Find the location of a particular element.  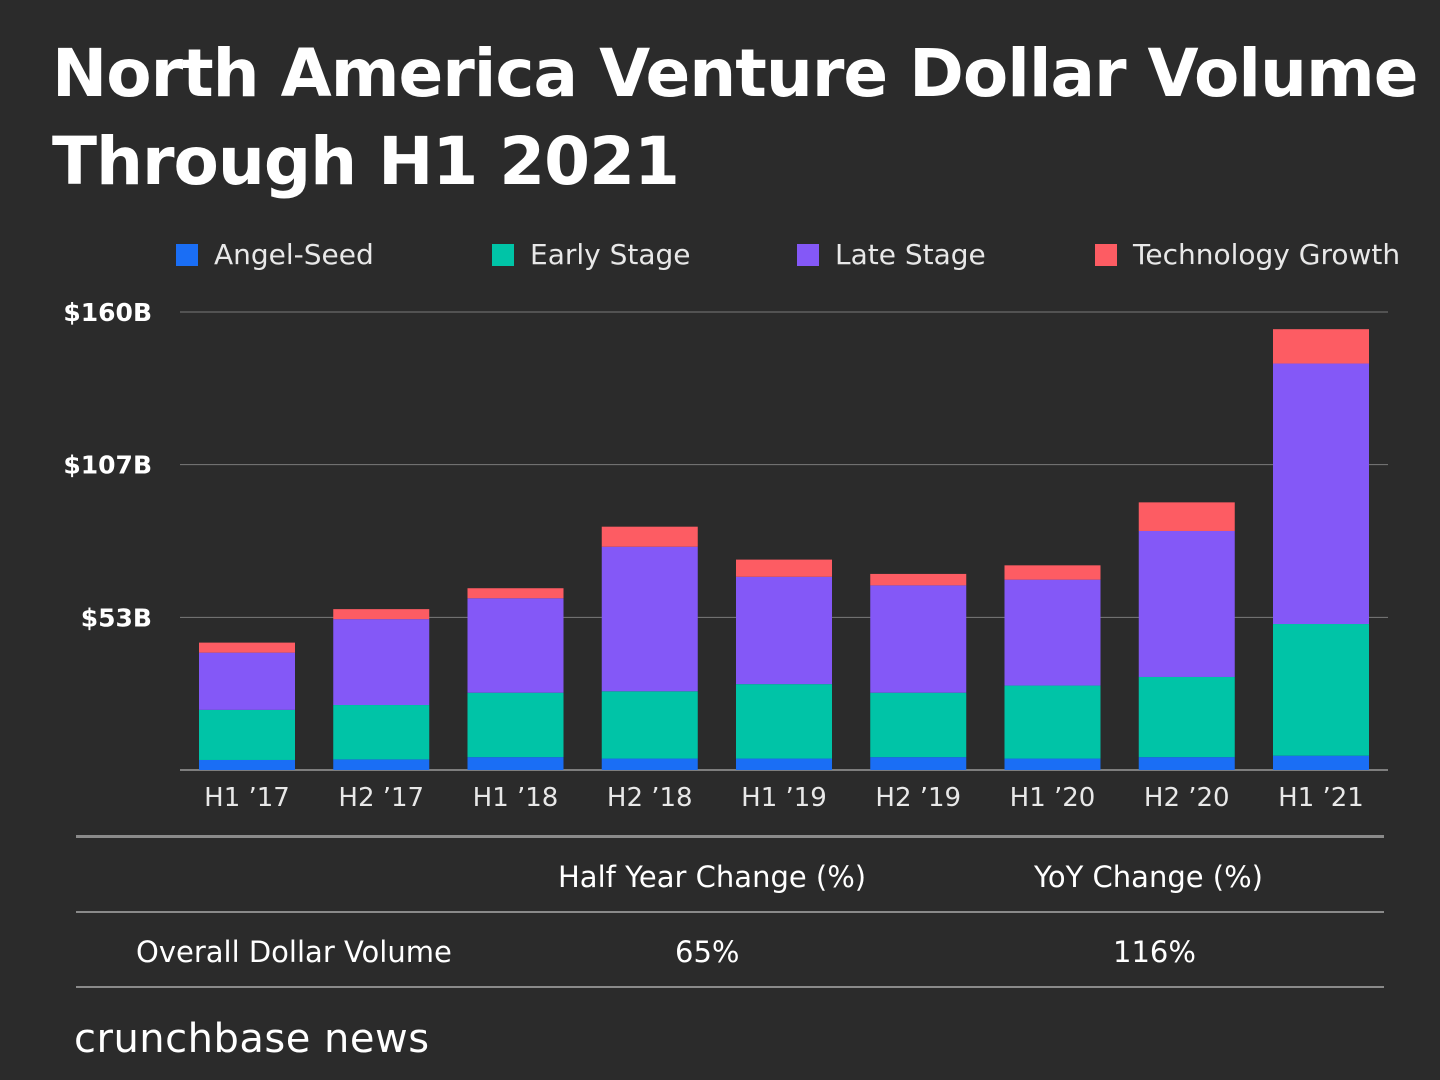

y-tick-label: $53B is located at coordinates (116, 617).